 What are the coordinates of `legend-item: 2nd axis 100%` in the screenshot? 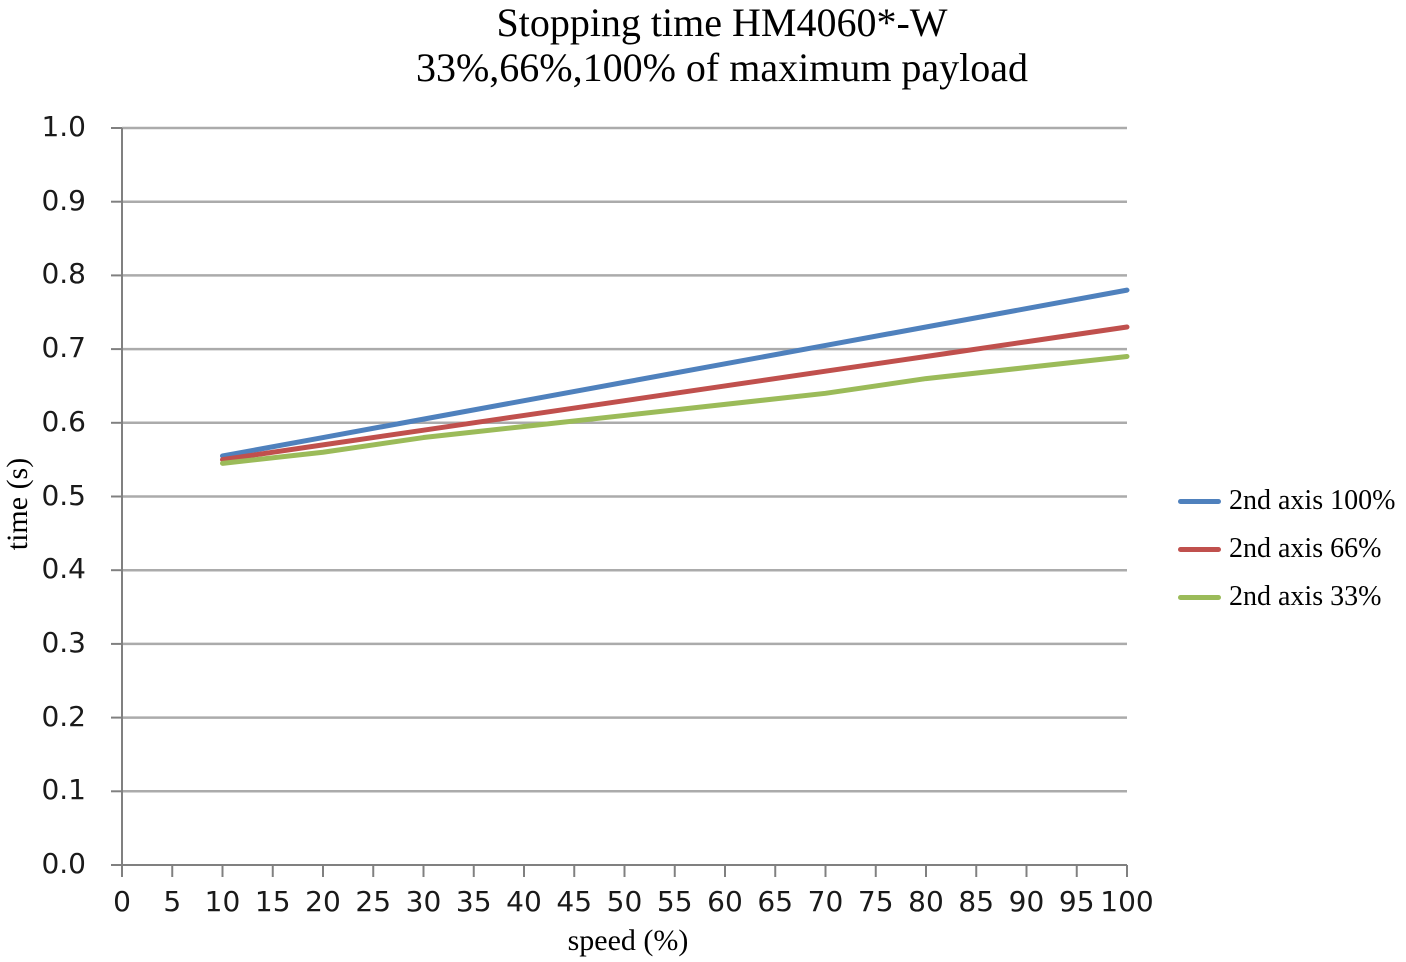 It's located at (1286, 501).